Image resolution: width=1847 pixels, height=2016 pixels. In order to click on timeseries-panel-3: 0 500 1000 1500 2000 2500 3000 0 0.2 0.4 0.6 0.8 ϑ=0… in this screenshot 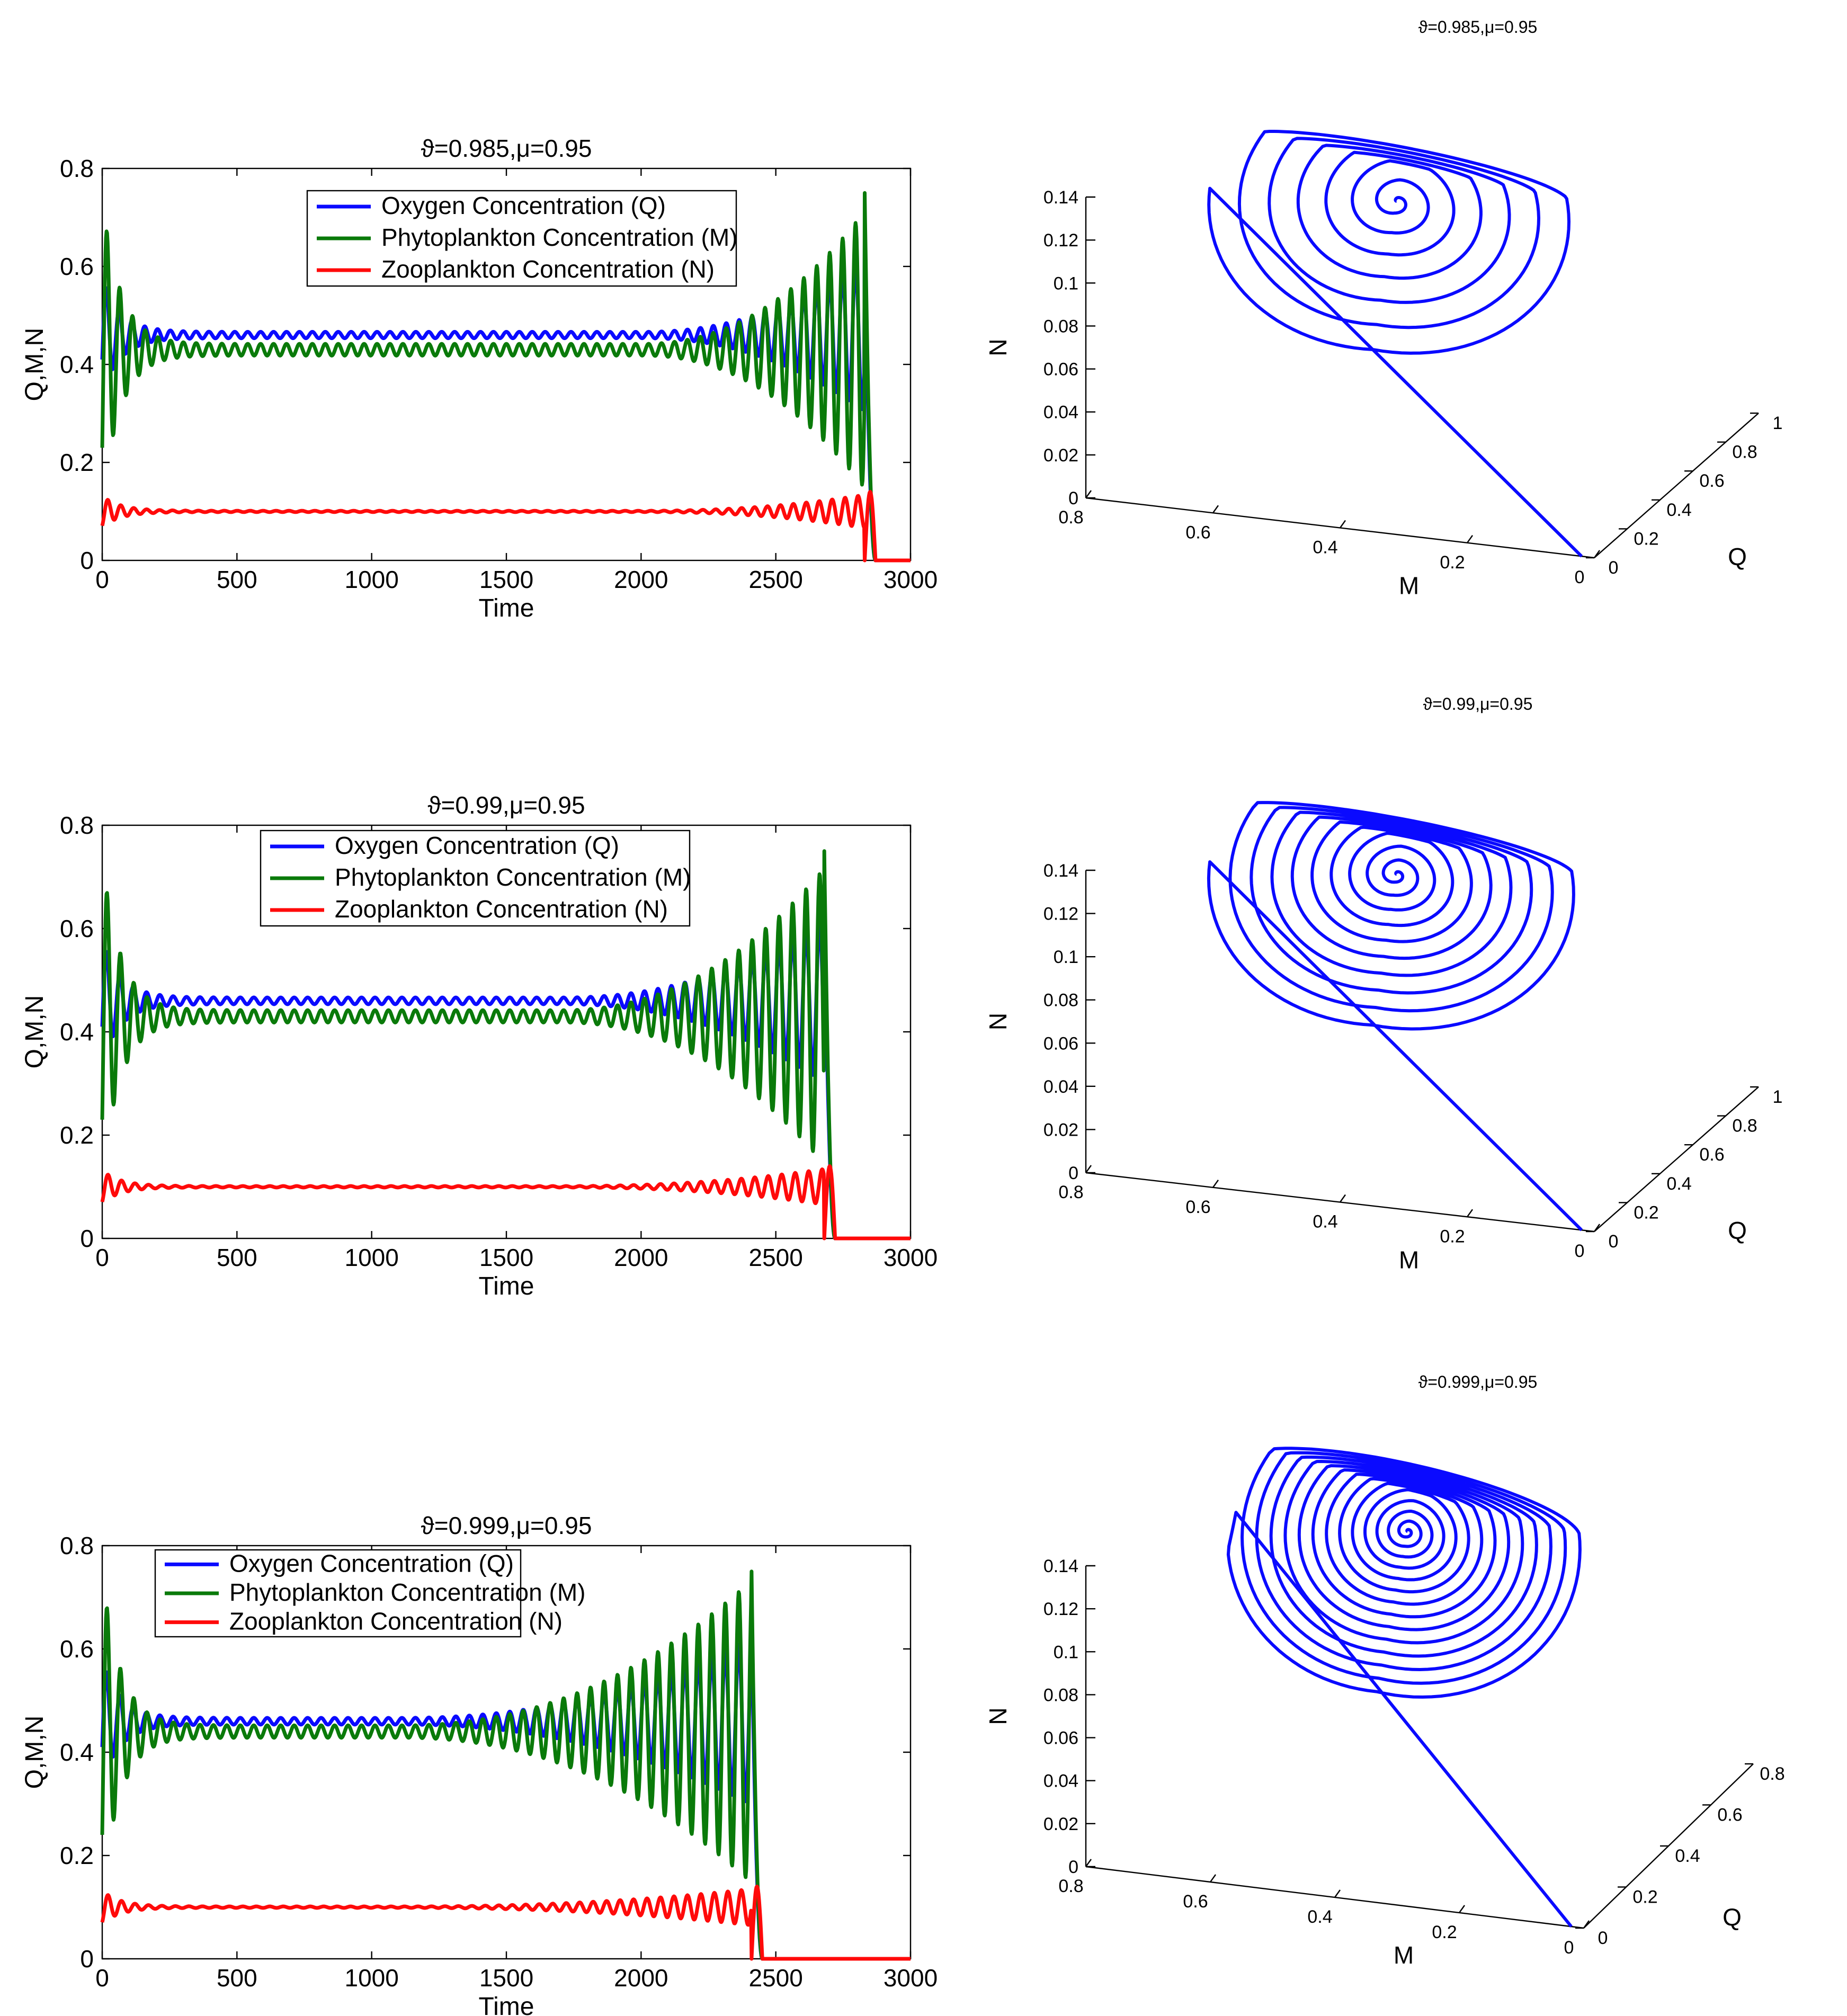, I will do `click(479, 1764)`.